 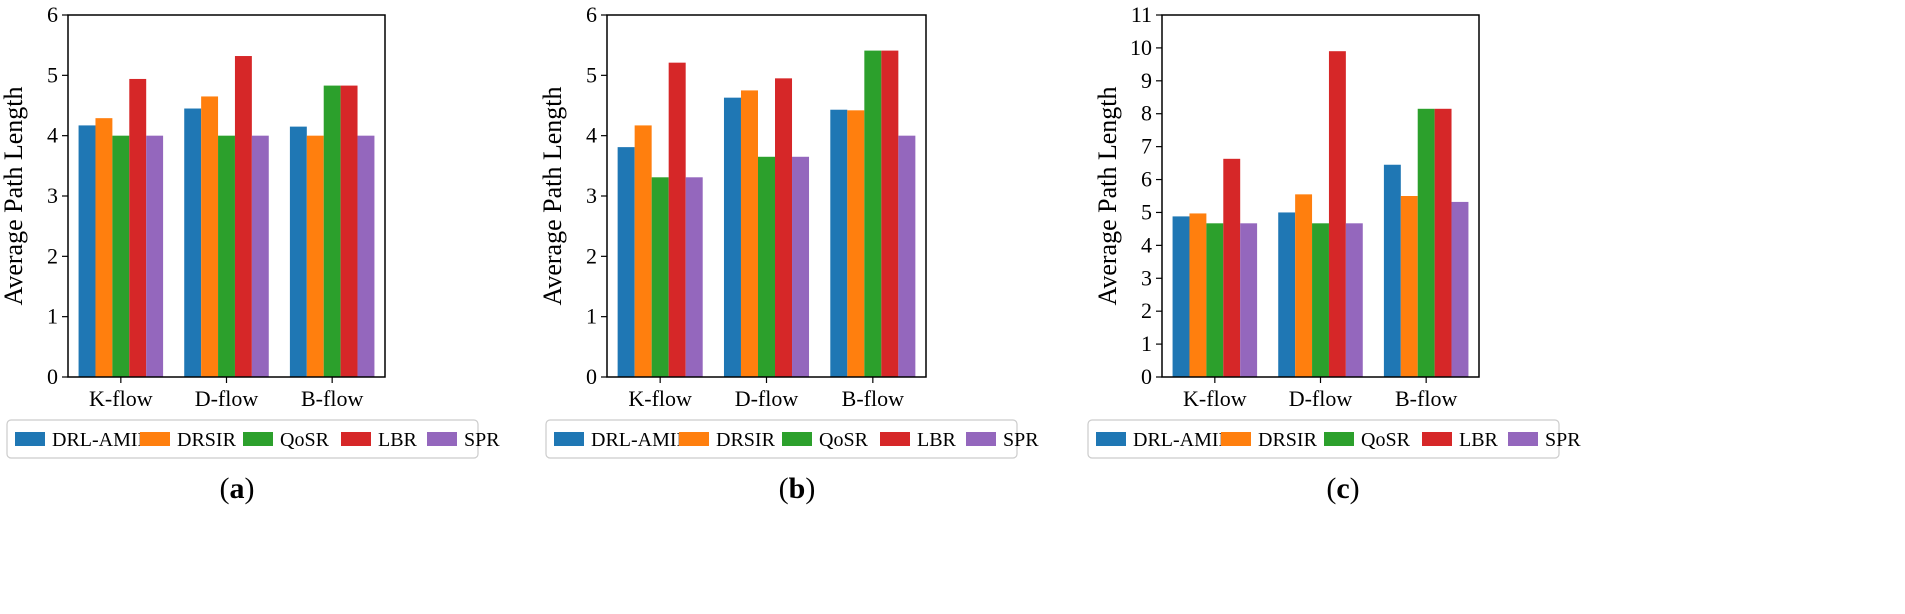 I want to click on panel-letter: b, so click(x=797, y=488).